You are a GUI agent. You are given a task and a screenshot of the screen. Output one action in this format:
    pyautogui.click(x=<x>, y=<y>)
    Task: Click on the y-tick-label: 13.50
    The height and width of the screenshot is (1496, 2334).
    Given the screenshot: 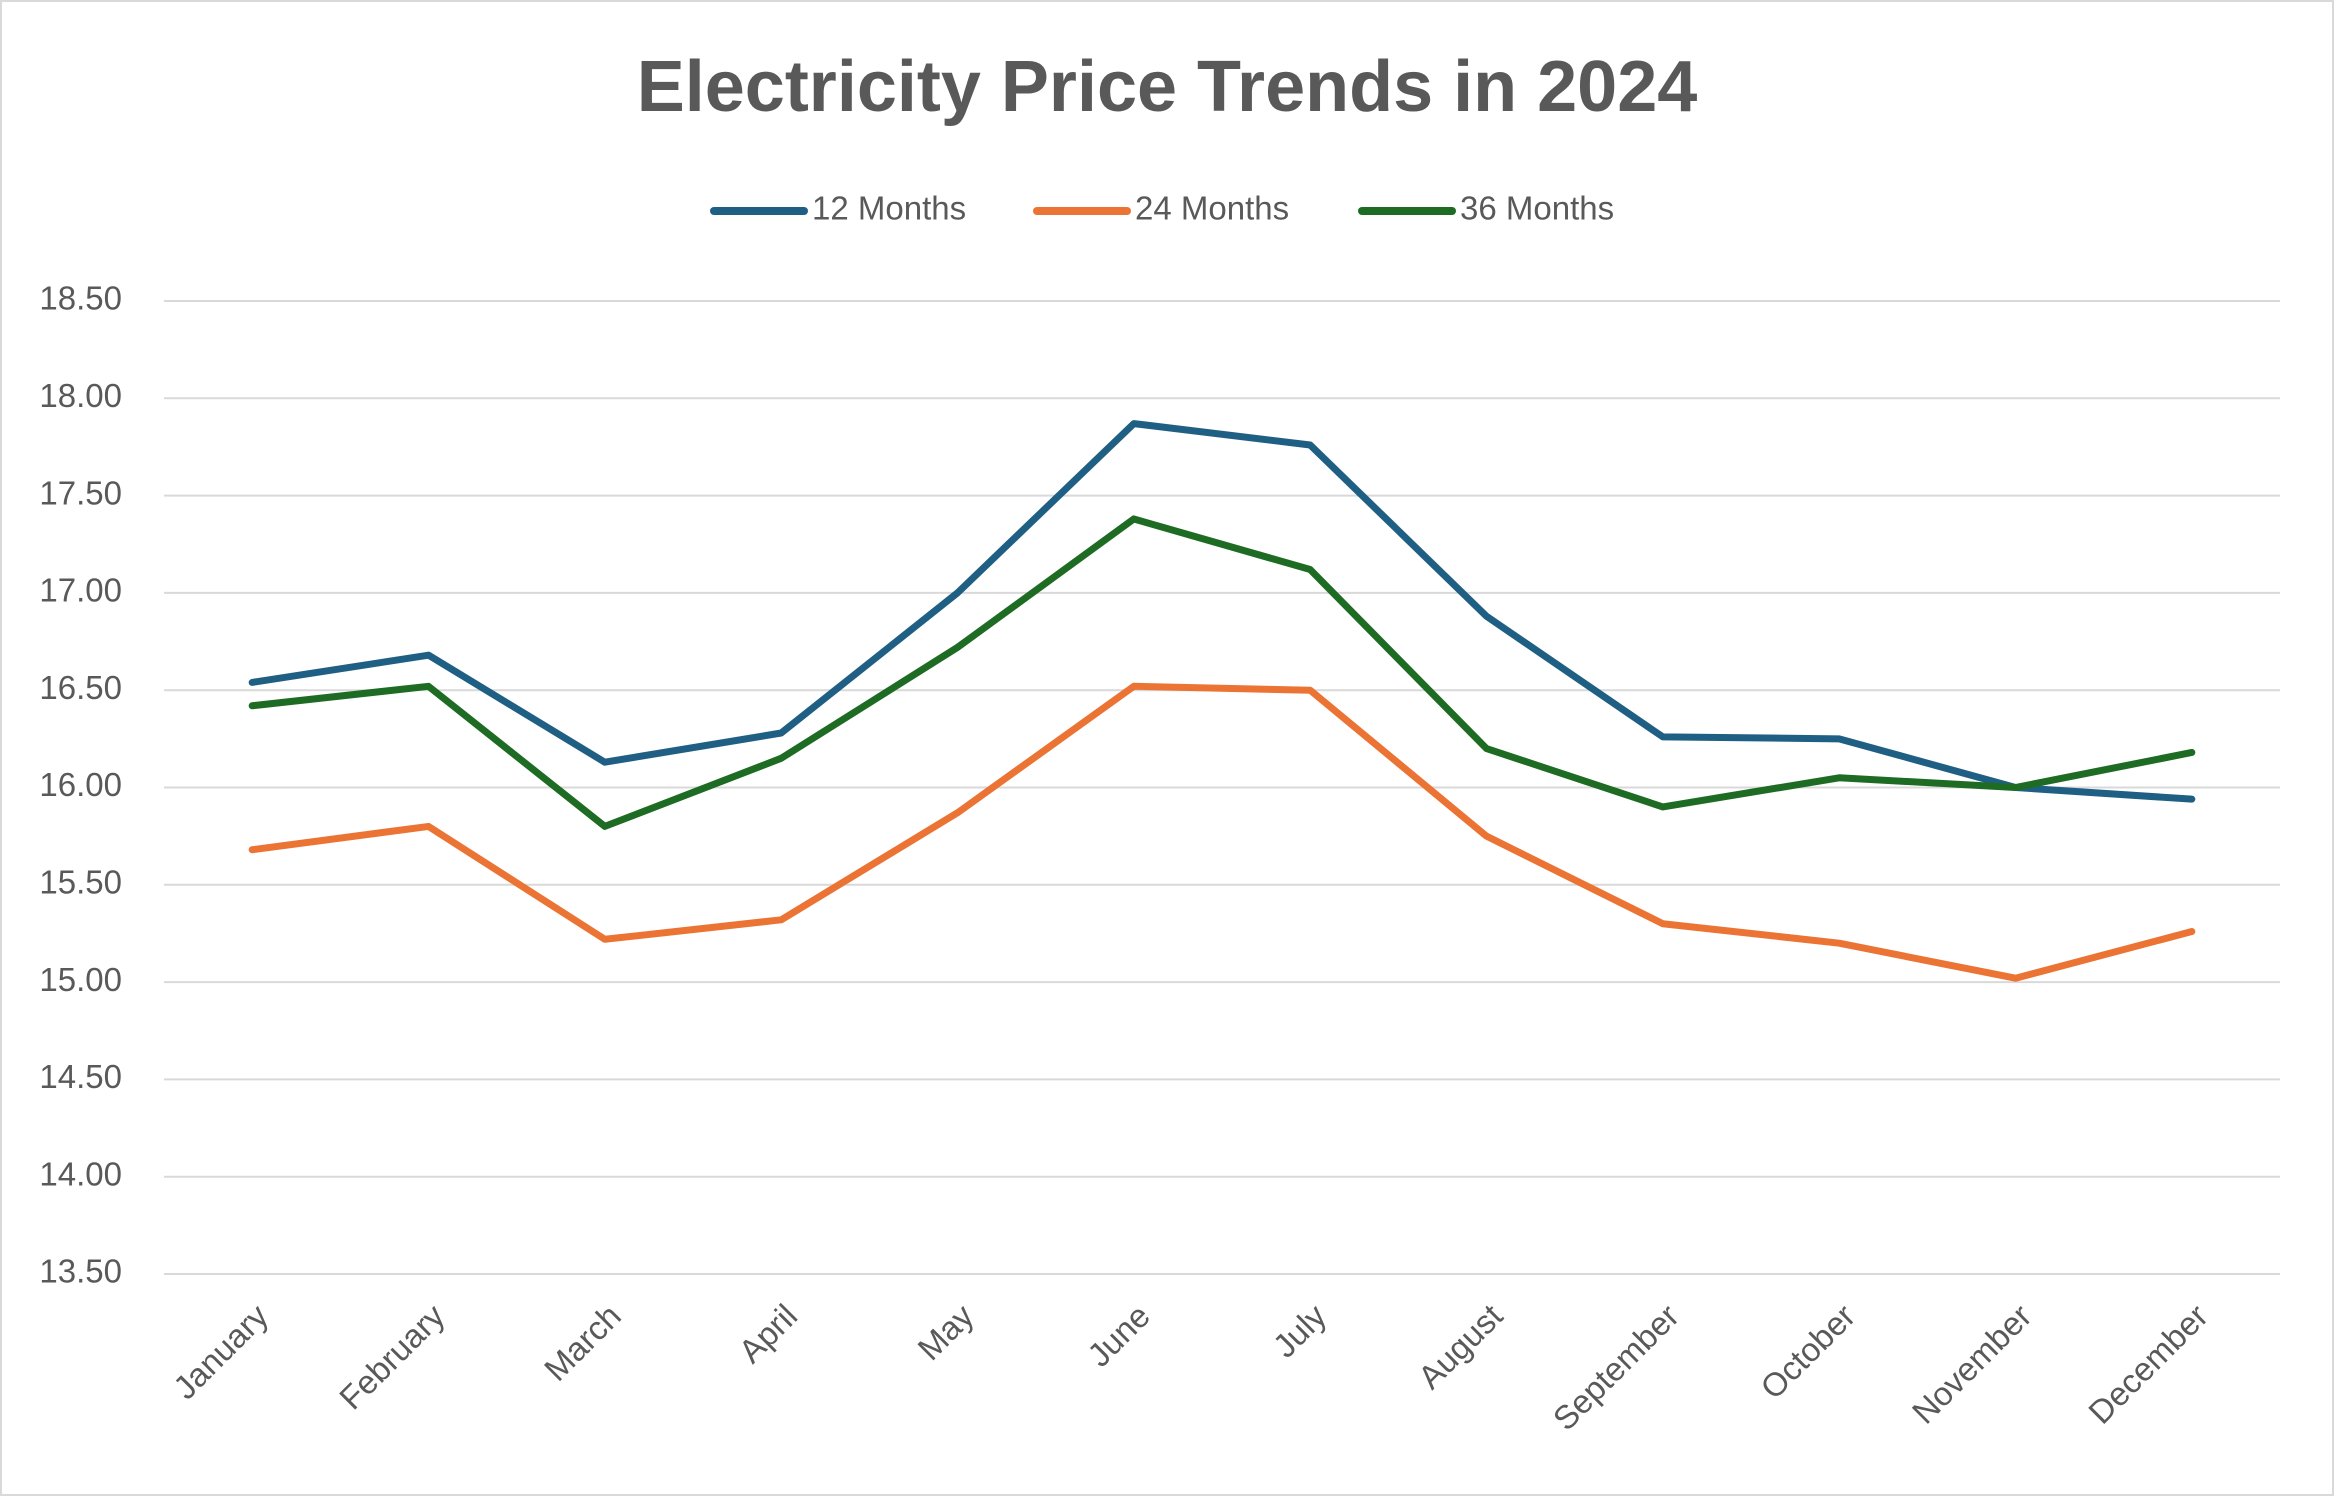 What is the action you would take?
    pyautogui.click(x=80, y=1271)
    